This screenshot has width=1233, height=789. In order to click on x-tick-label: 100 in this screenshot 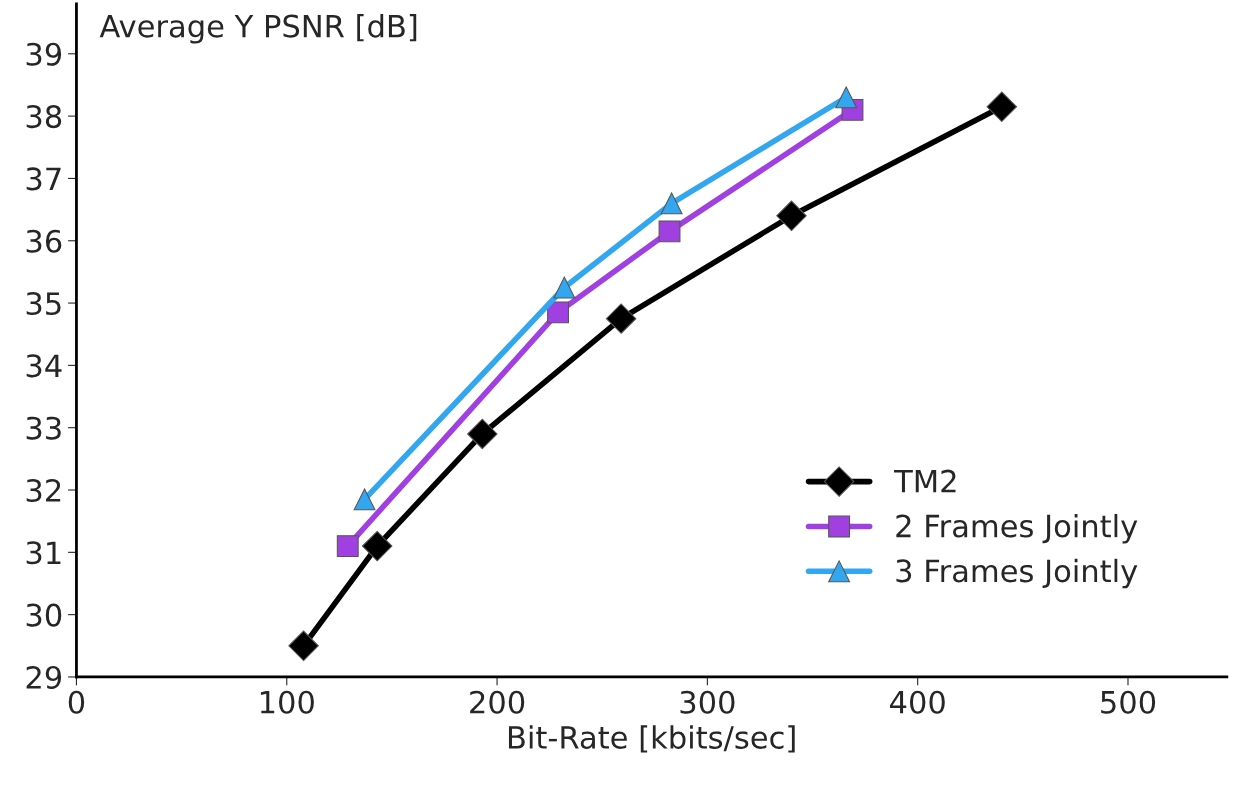, I will do `click(287, 702)`.